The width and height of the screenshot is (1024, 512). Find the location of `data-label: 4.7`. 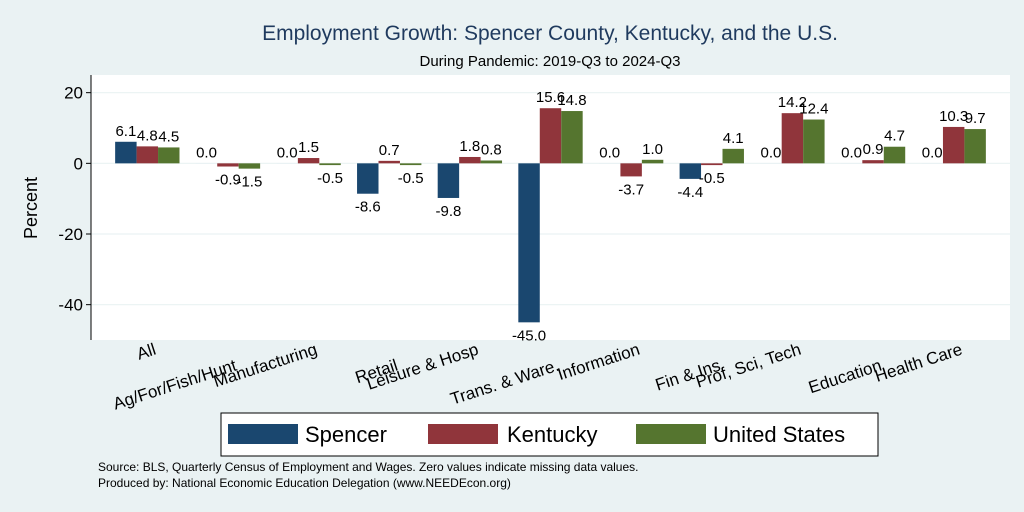

data-label: 4.7 is located at coordinates (894, 136).